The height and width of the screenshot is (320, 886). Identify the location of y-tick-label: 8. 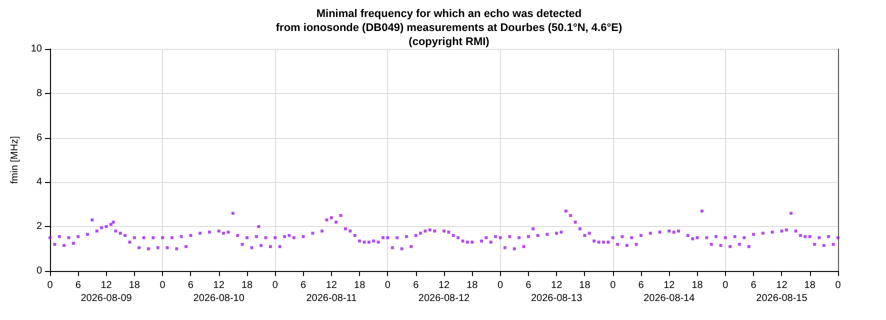
(39, 93).